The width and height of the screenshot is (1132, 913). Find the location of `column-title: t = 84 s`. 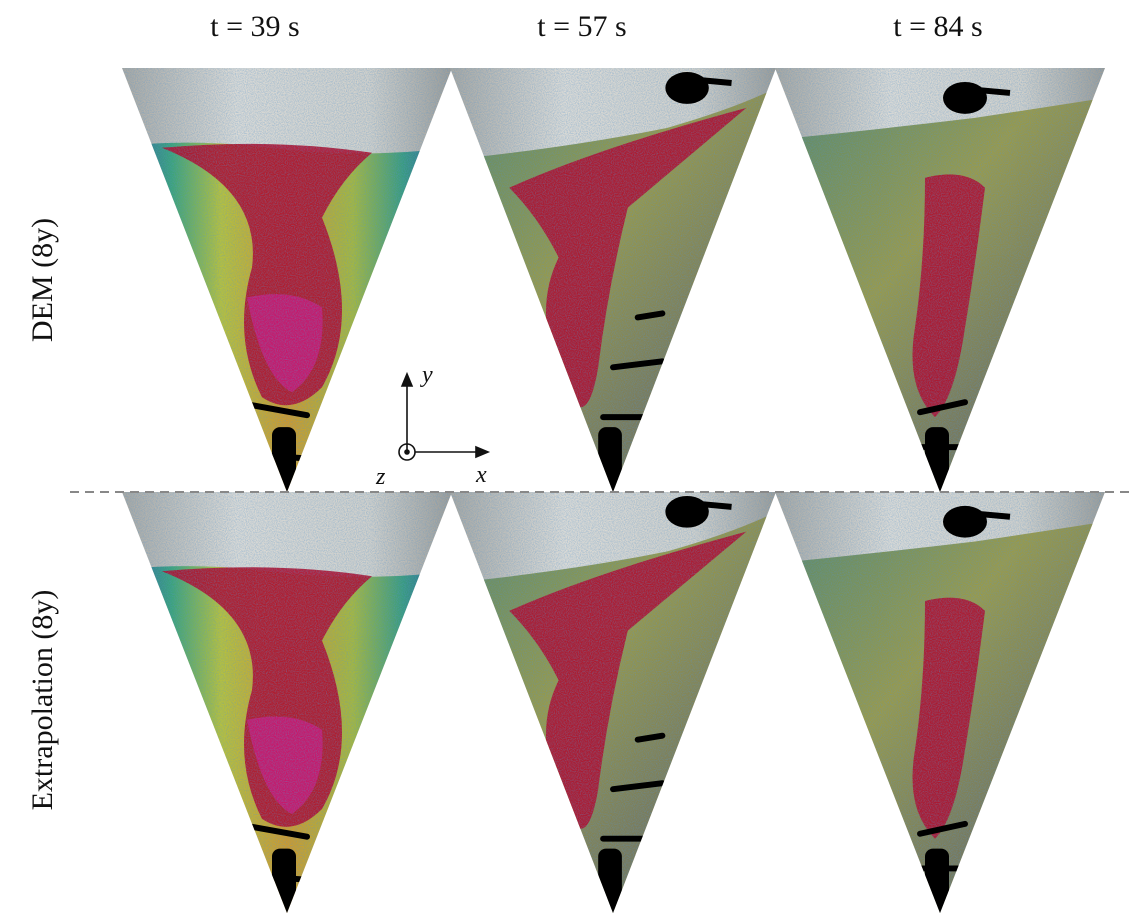

column-title: t = 84 s is located at coordinates (937, 26).